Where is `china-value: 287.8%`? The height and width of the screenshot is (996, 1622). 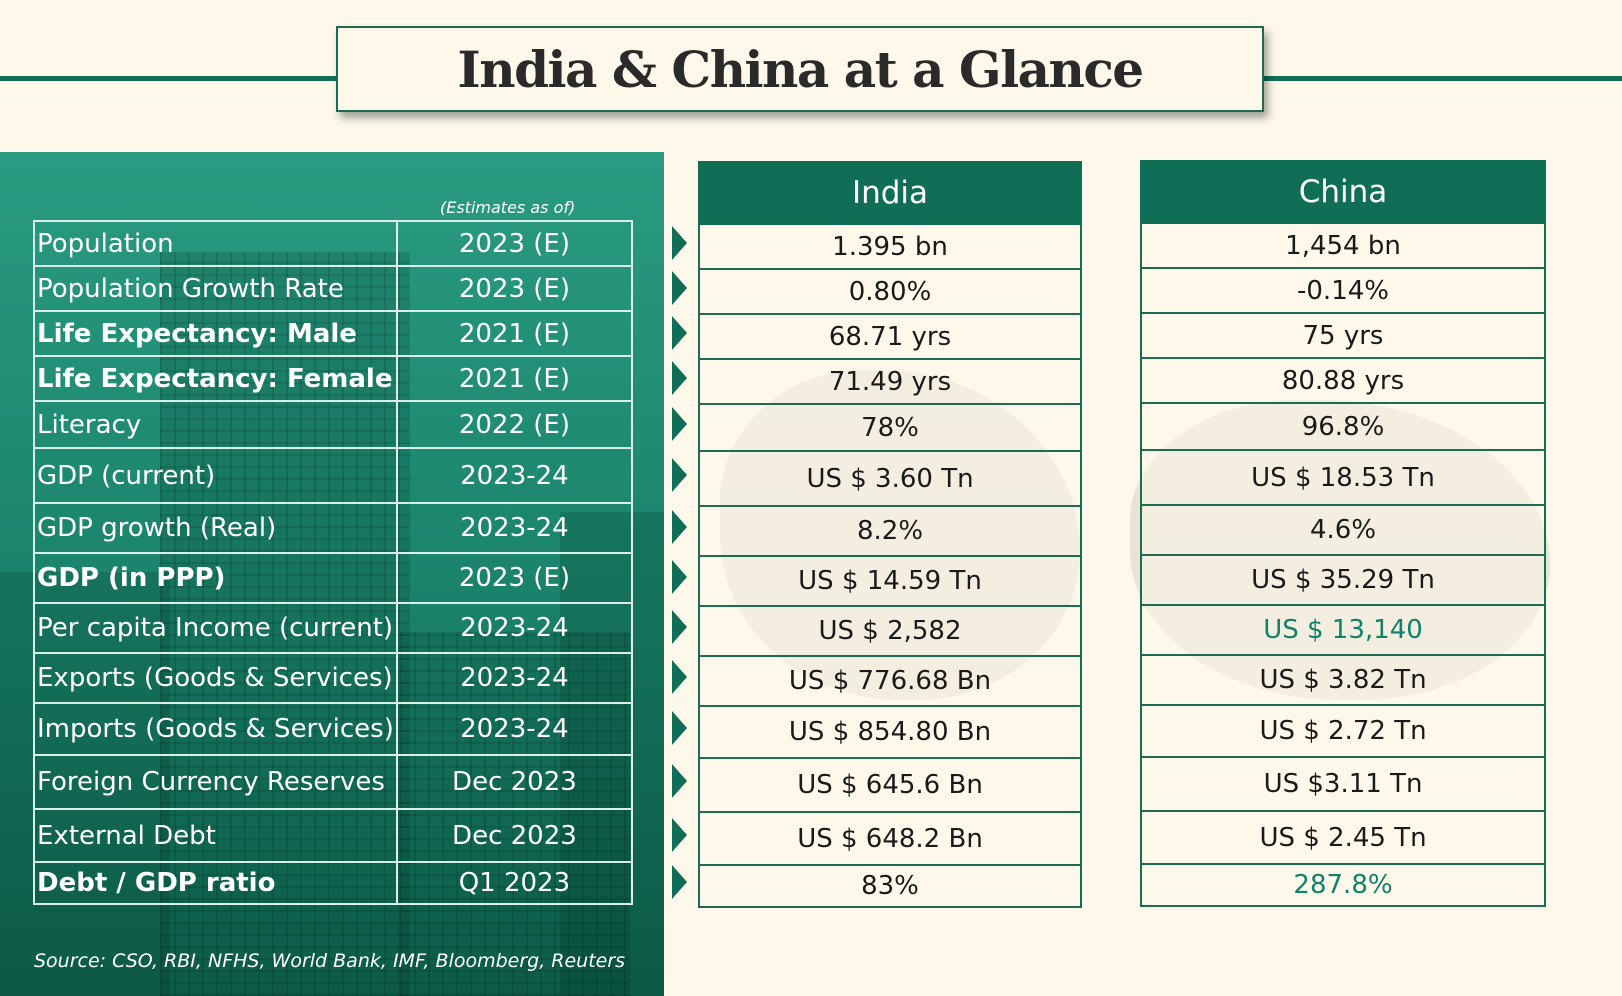
china-value: 287.8% is located at coordinates (1343, 885).